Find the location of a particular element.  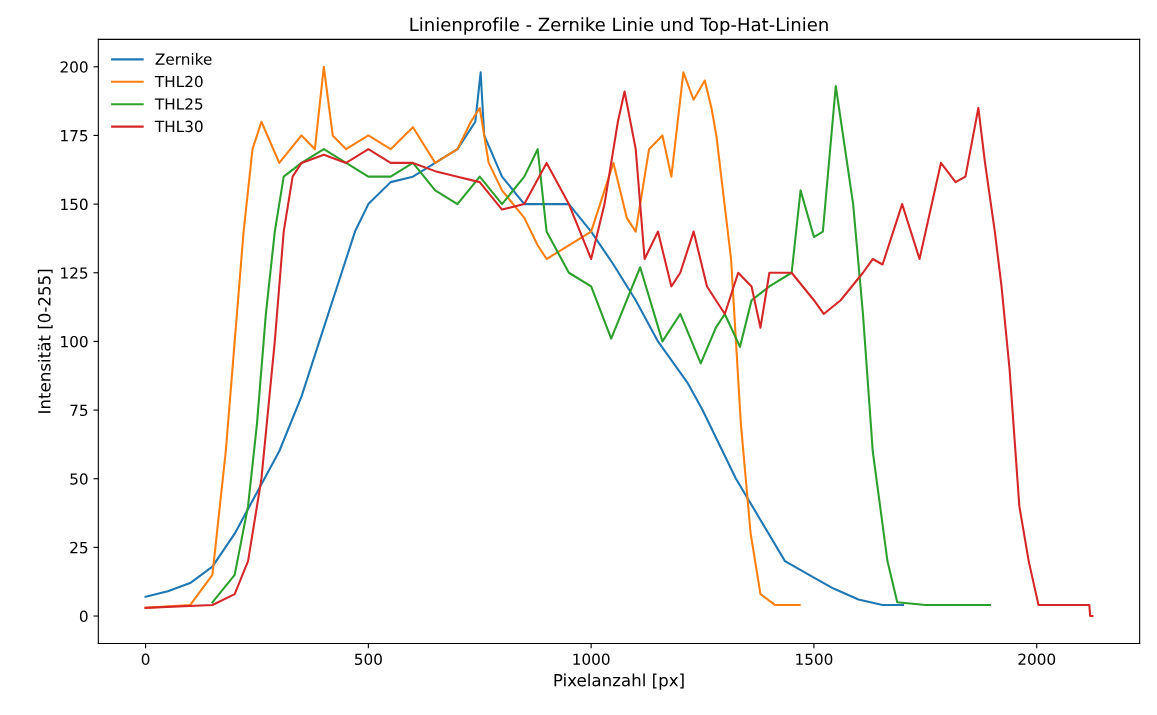

y-tick-label: 200 is located at coordinates (74, 67).